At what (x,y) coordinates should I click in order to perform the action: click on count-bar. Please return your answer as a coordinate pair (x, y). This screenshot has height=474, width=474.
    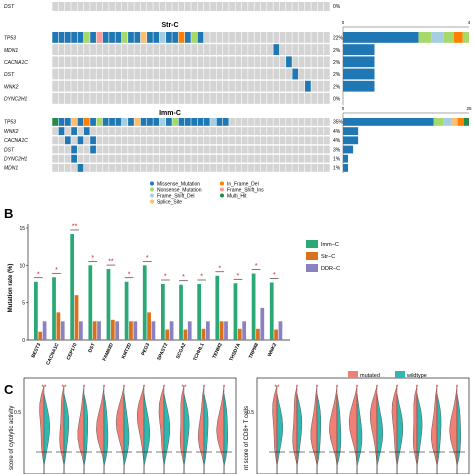
    Looking at the image, I should click on (359, 74).